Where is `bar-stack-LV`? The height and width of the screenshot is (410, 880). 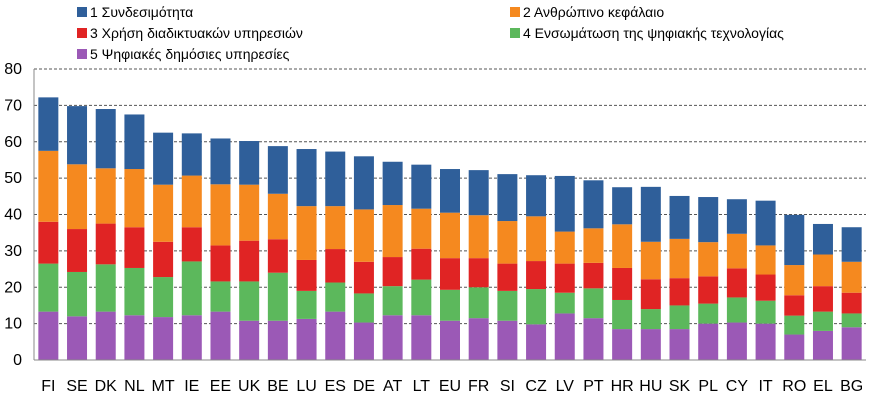 bar-stack-LV is located at coordinates (564, 267).